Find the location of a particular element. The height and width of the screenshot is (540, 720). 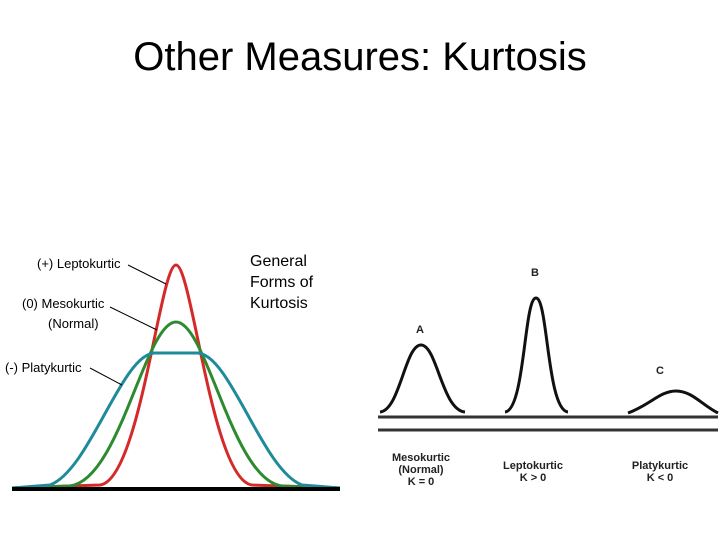

panel-text: K > 0 is located at coordinates (533, 478).